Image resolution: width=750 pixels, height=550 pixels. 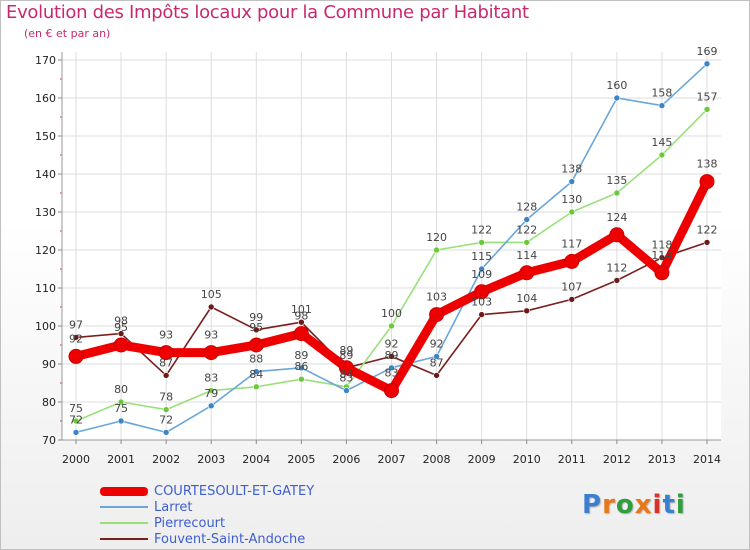 I want to click on logo-letter: P, so click(x=592, y=505).